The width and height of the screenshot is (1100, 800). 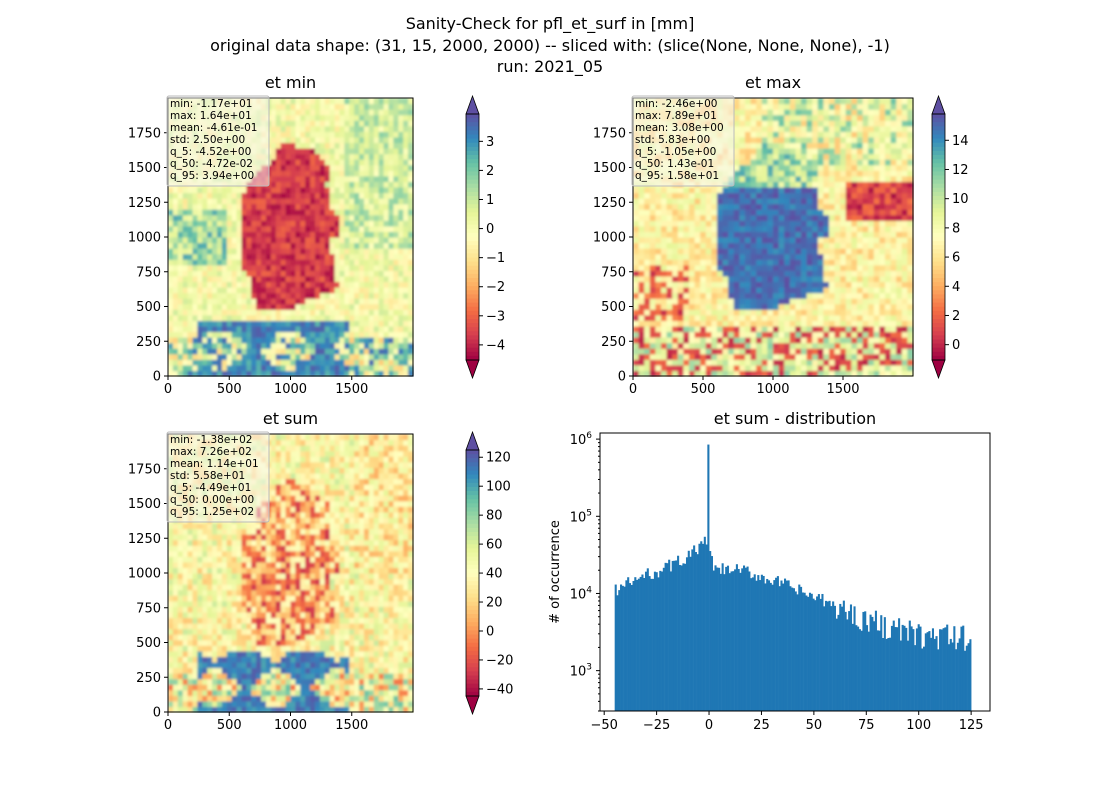 I want to click on colorbar-segment, so click(x=472, y=305).